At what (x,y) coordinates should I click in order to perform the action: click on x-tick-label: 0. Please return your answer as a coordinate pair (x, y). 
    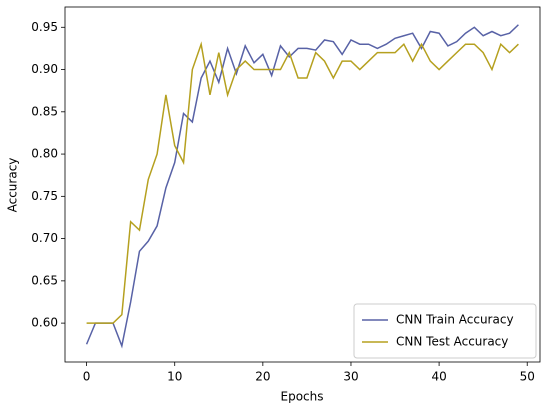
    Looking at the image, I should click on (87, 377).